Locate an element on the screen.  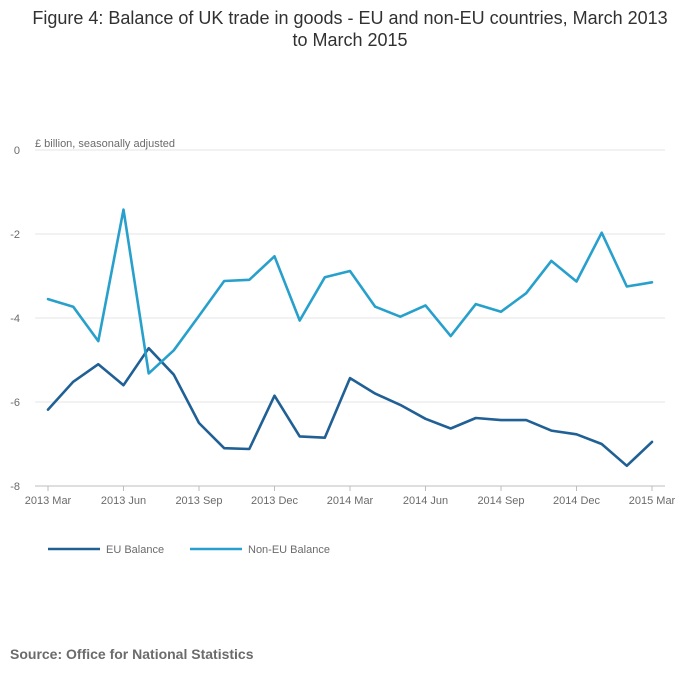
x-tick-label: 2013 Sep is located at coordinates (198, 501).